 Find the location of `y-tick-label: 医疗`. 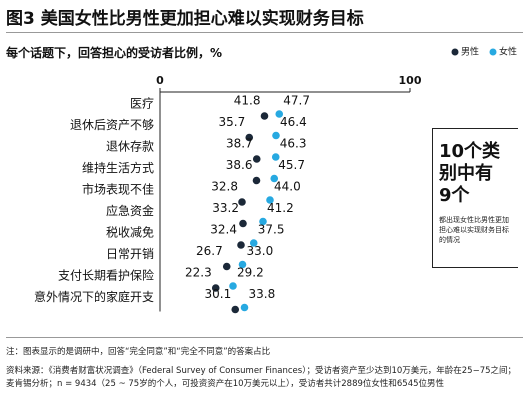

y-tick-label: 医疗 is located at coordinates (142, 104).